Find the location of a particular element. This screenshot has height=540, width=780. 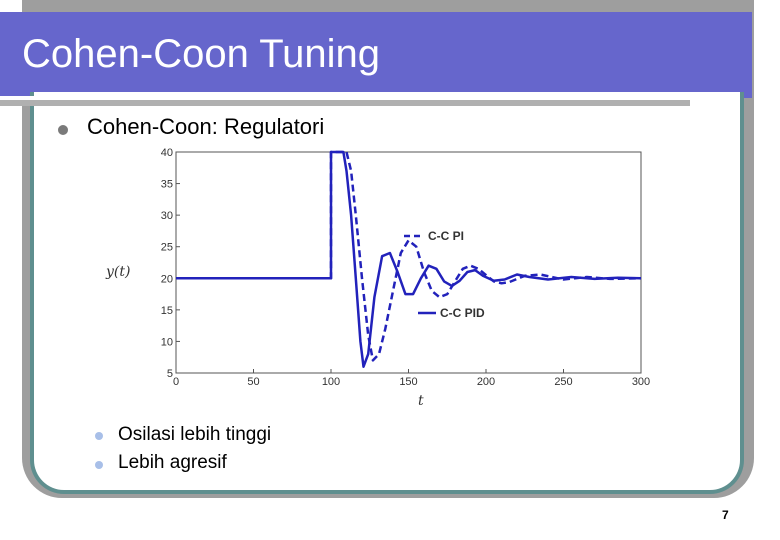

title-divider-shadow is located at coordinates (345, 103).